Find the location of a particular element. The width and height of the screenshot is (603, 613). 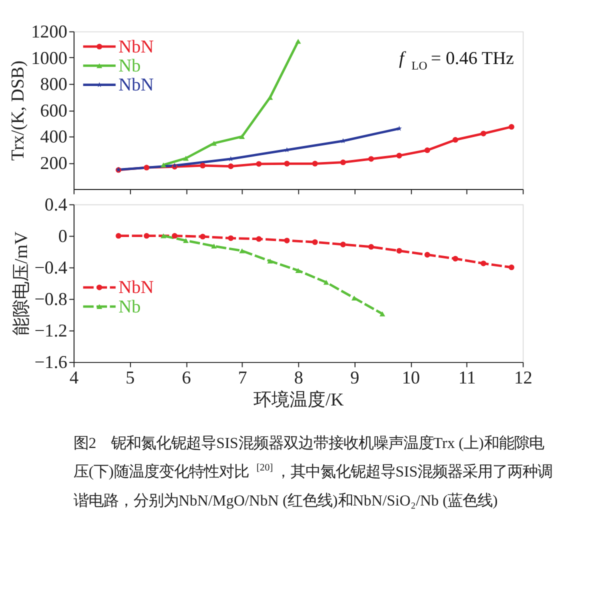

x-tick-label: 11 is located at coordinates (467, 377).